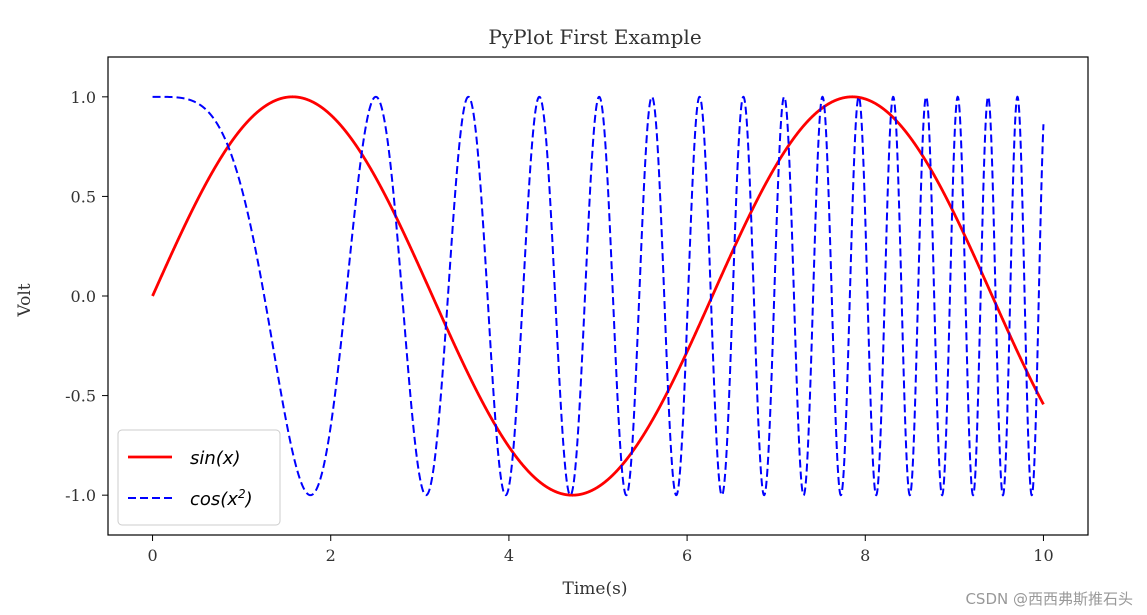  I want to click on legend-box, so click(199, 477).